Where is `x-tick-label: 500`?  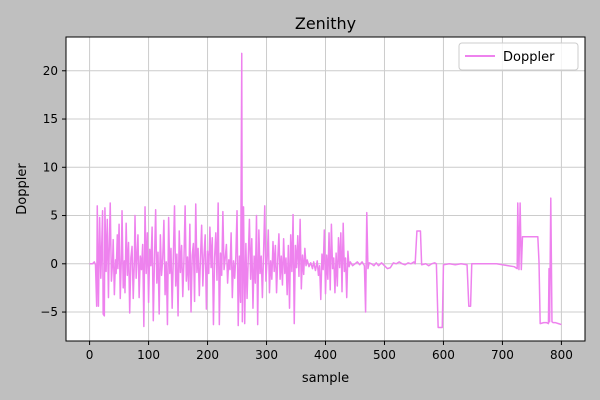 x-tick-label: 500 is located at coordinates (384, 355).